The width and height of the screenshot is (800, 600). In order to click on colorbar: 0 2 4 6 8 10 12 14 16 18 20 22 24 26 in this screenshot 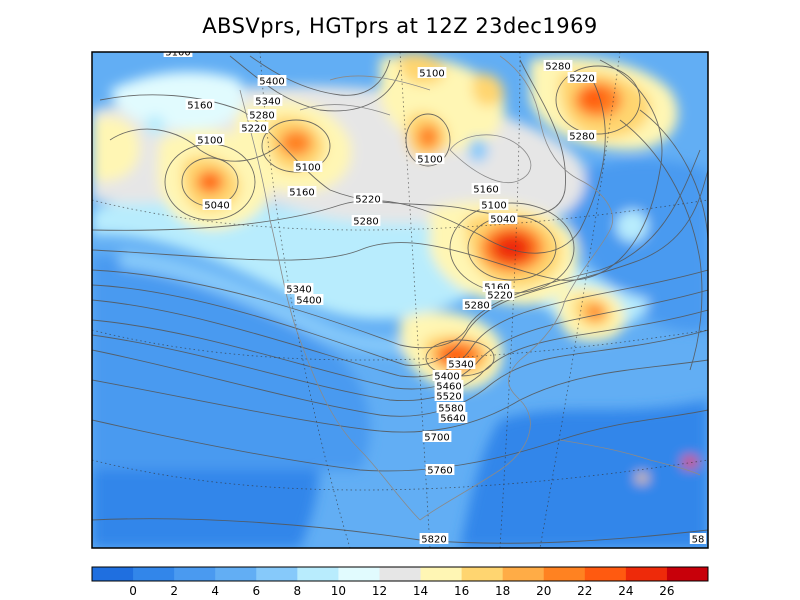, I will do `click(400, 582)`.